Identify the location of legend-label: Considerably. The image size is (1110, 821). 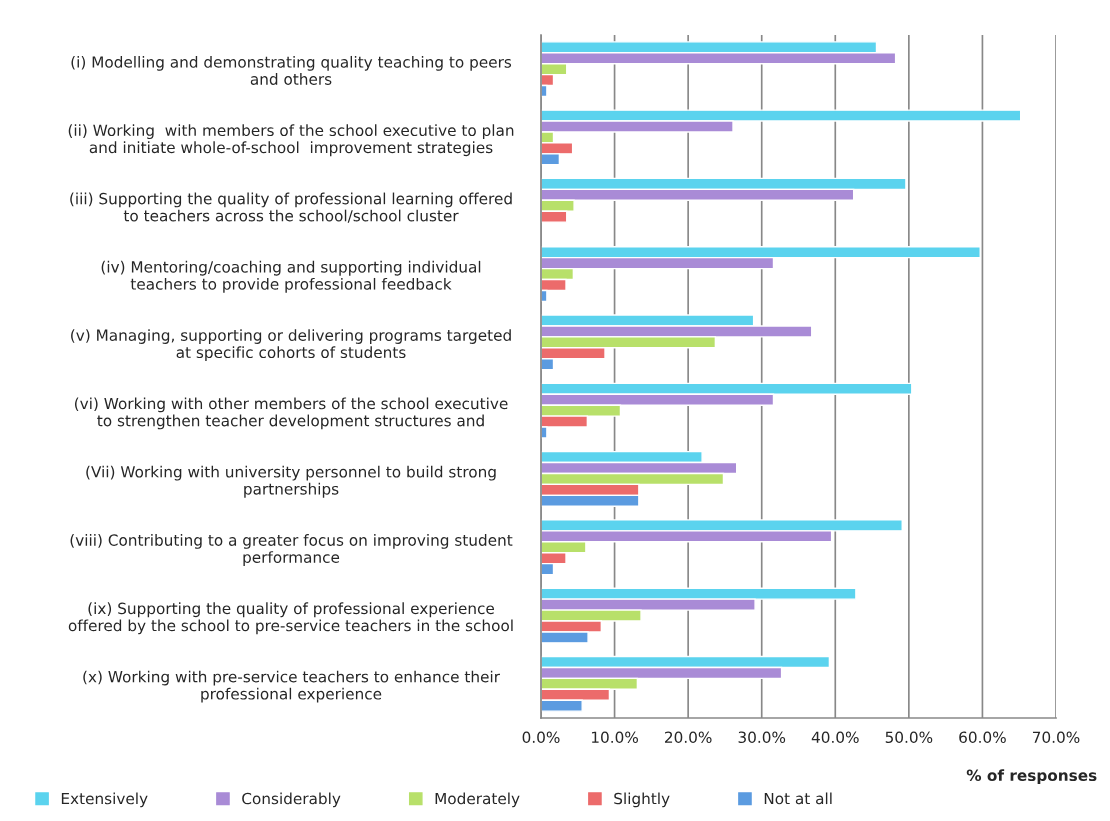
(291, 800).